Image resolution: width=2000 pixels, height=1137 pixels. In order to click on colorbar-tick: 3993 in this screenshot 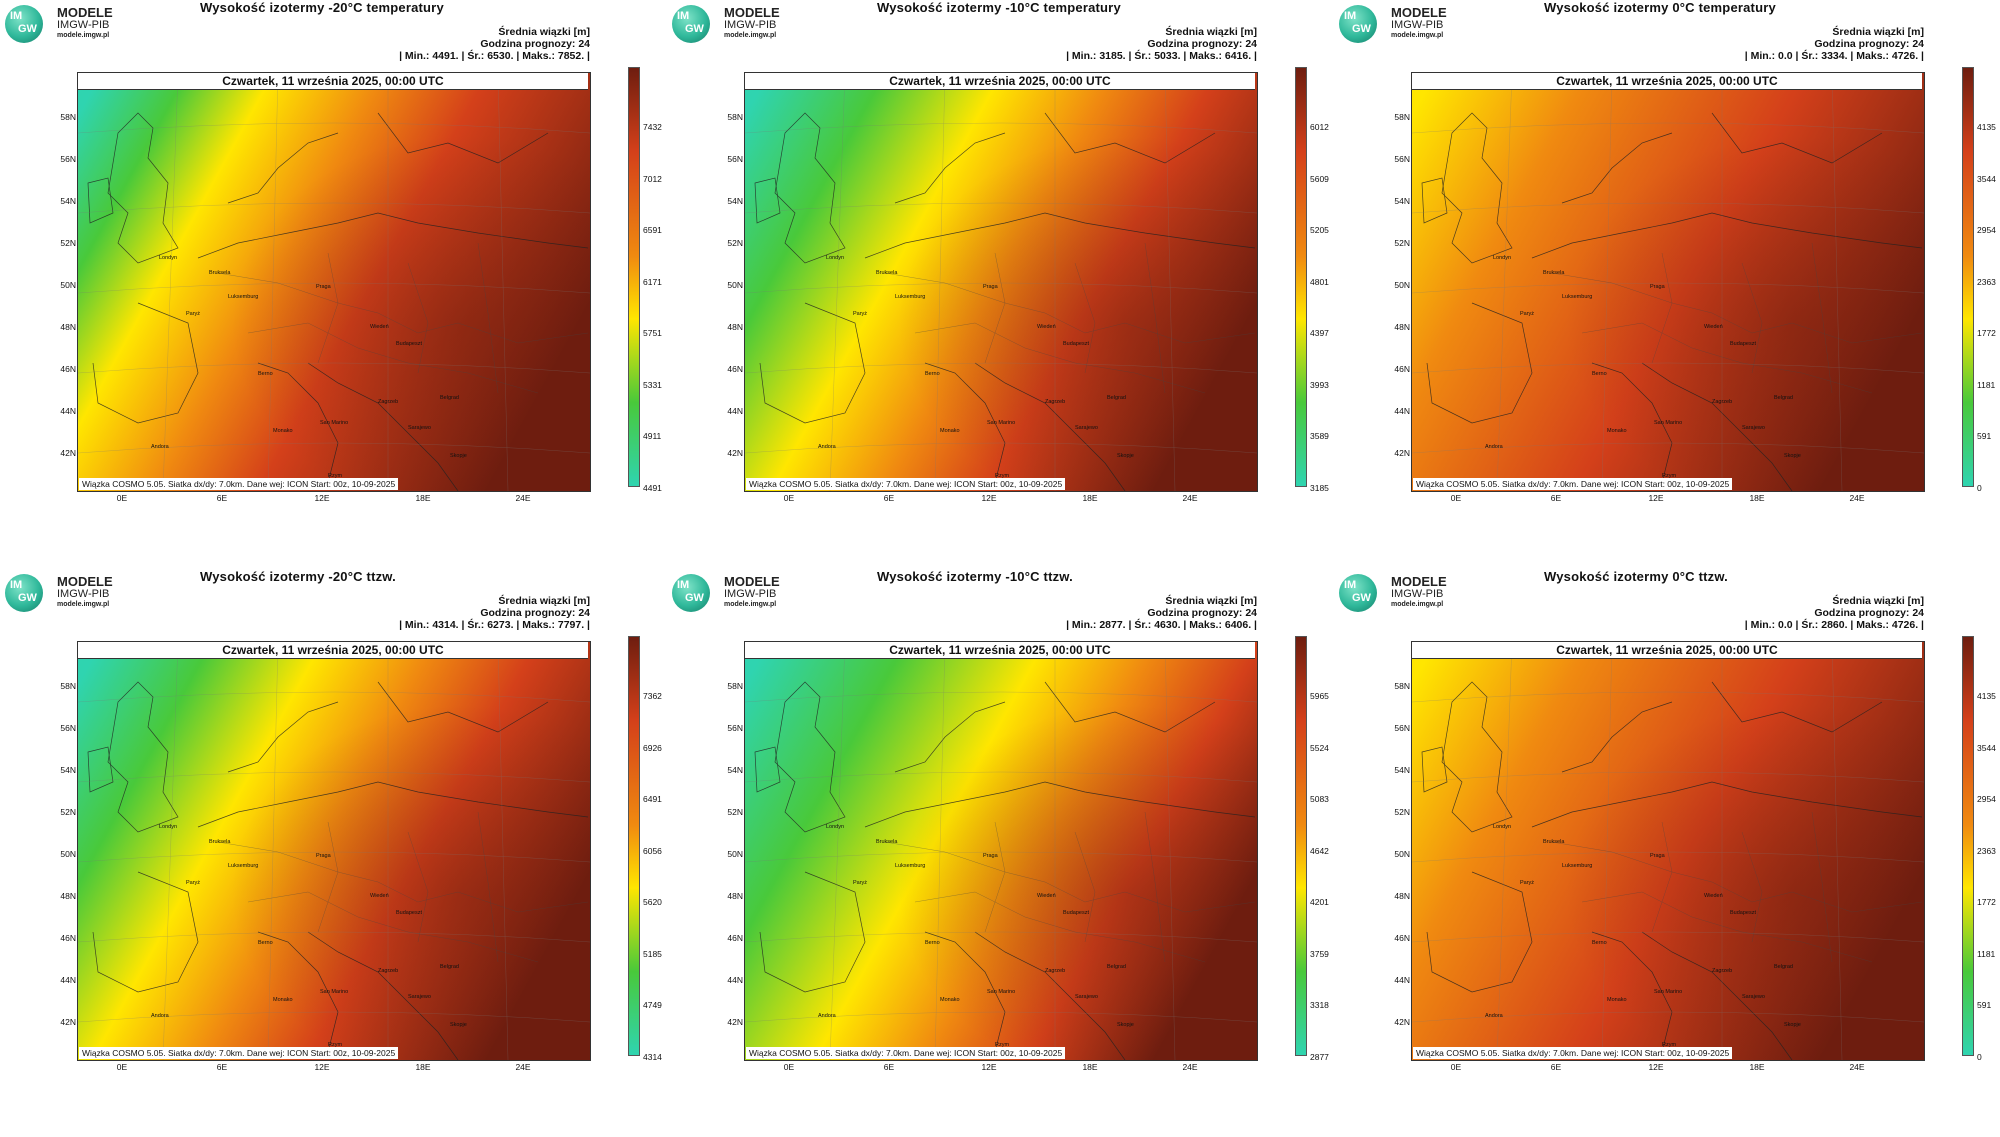, I will do `click(1319, 384)`.